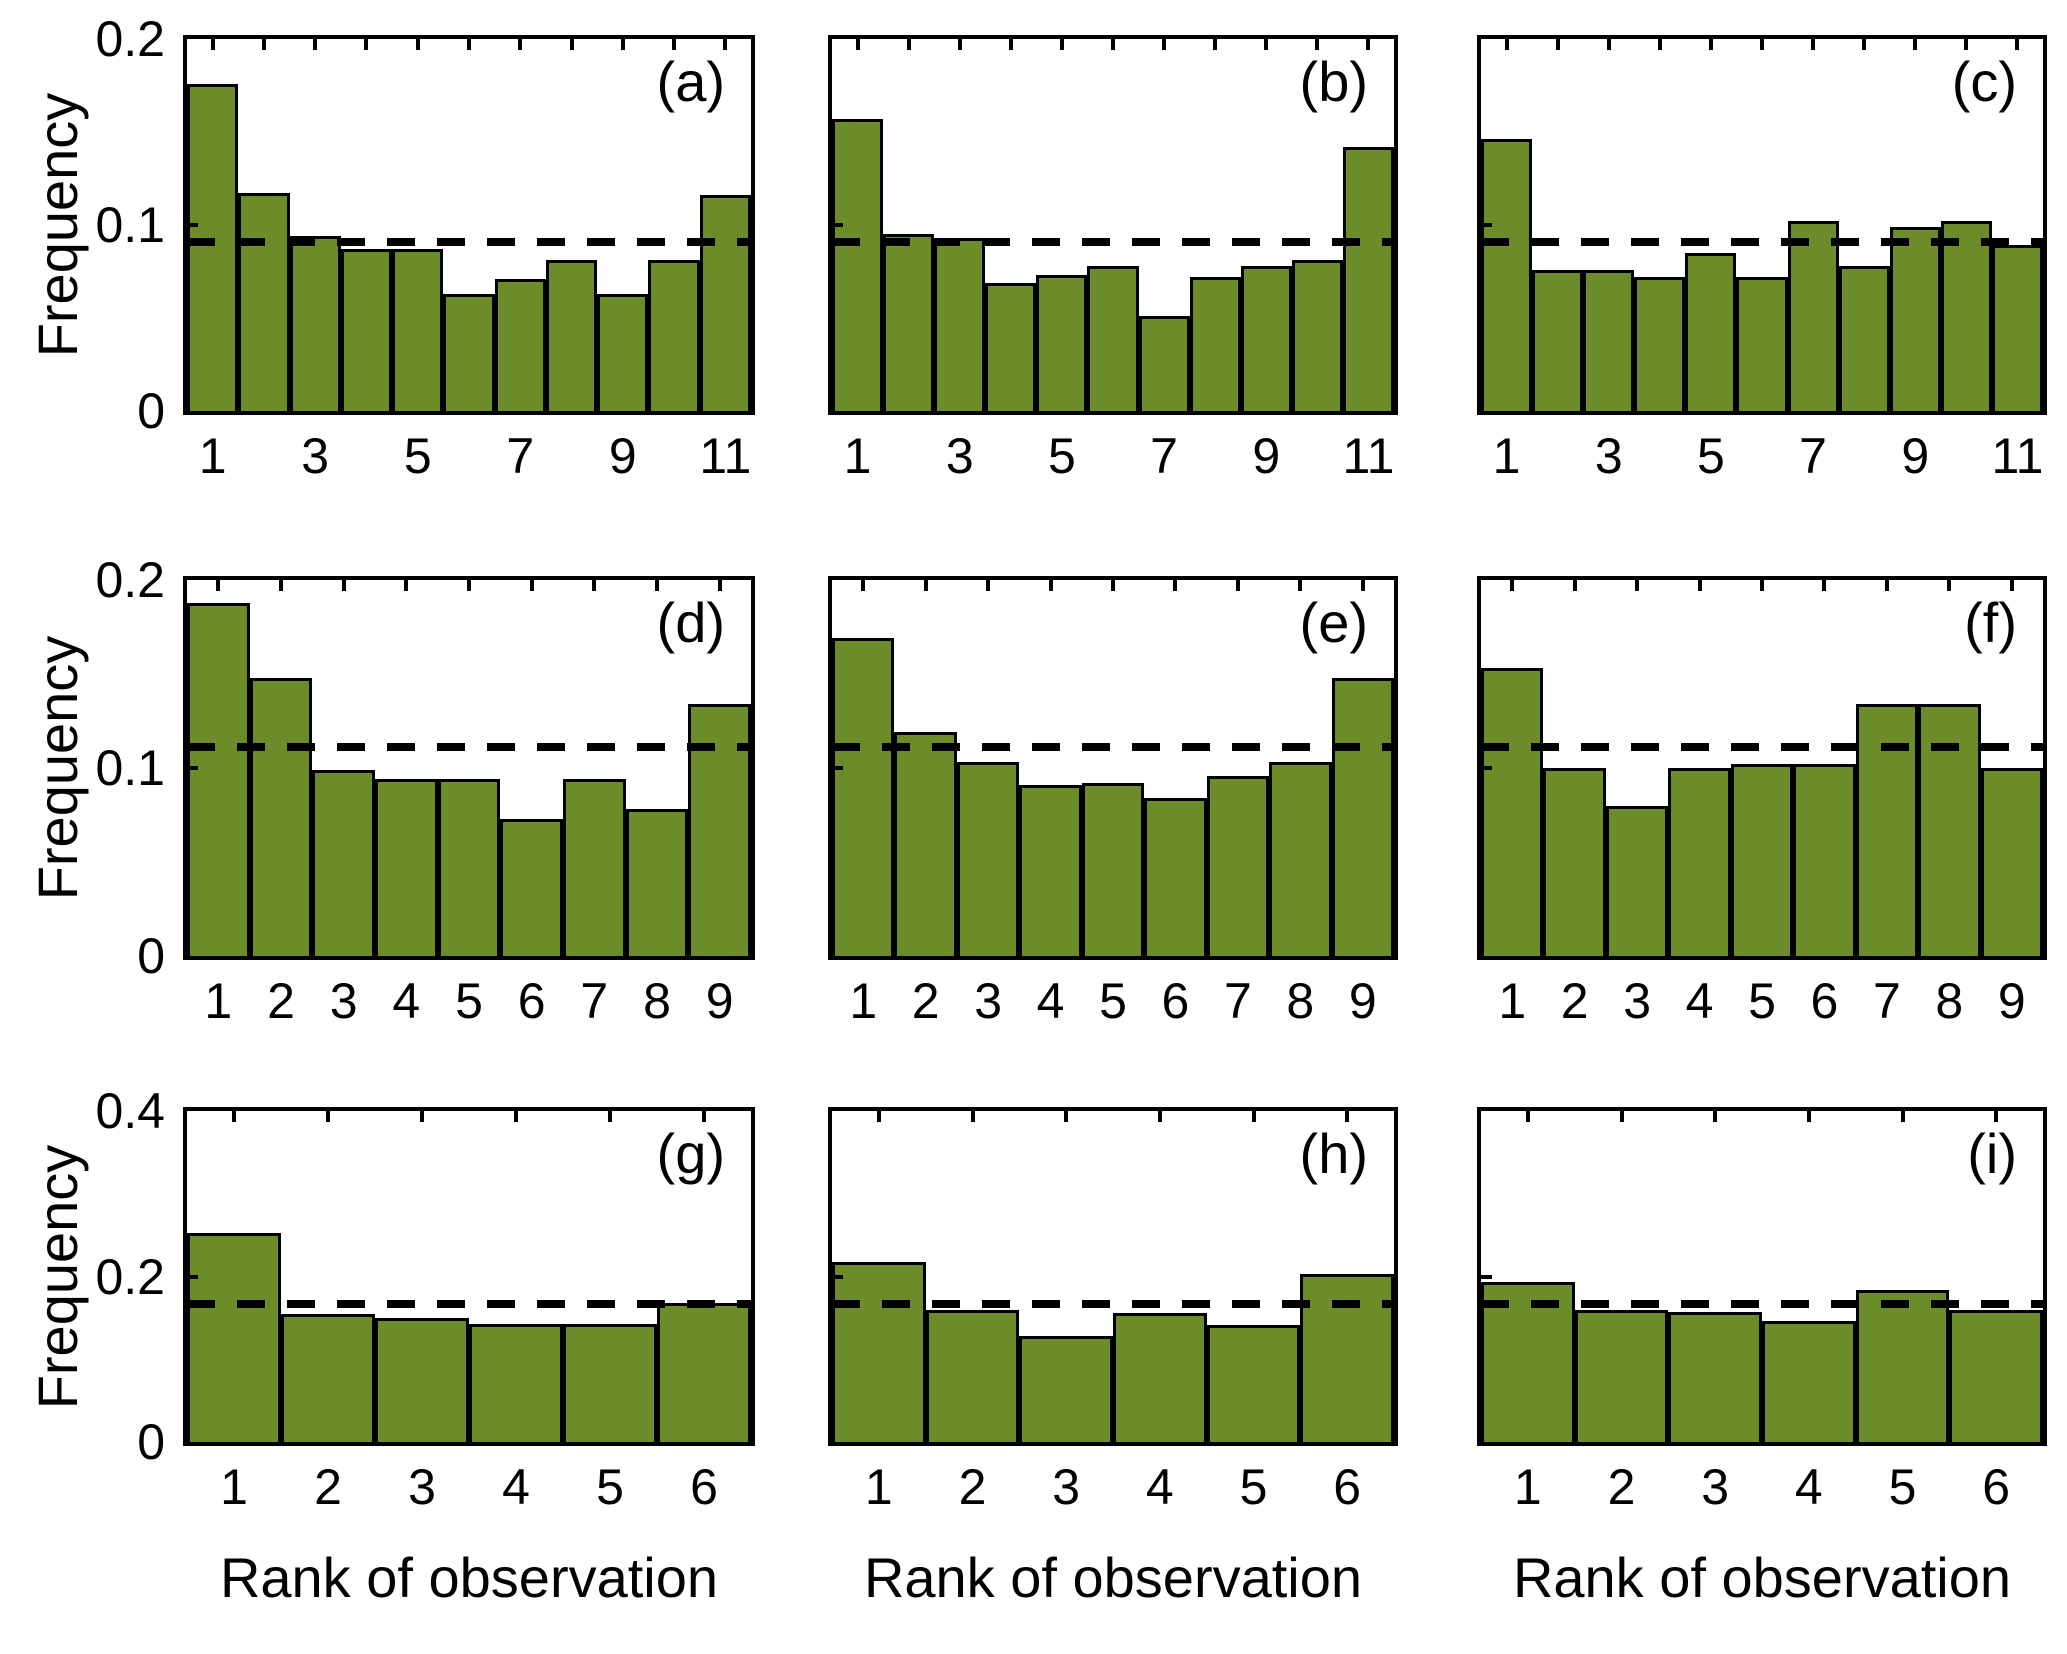 The height and width of the screenshot is (1654, 2067). Describe the element at coordinates (690, 81) in the screenshot. I see `panel-letter: (a)` at that location.